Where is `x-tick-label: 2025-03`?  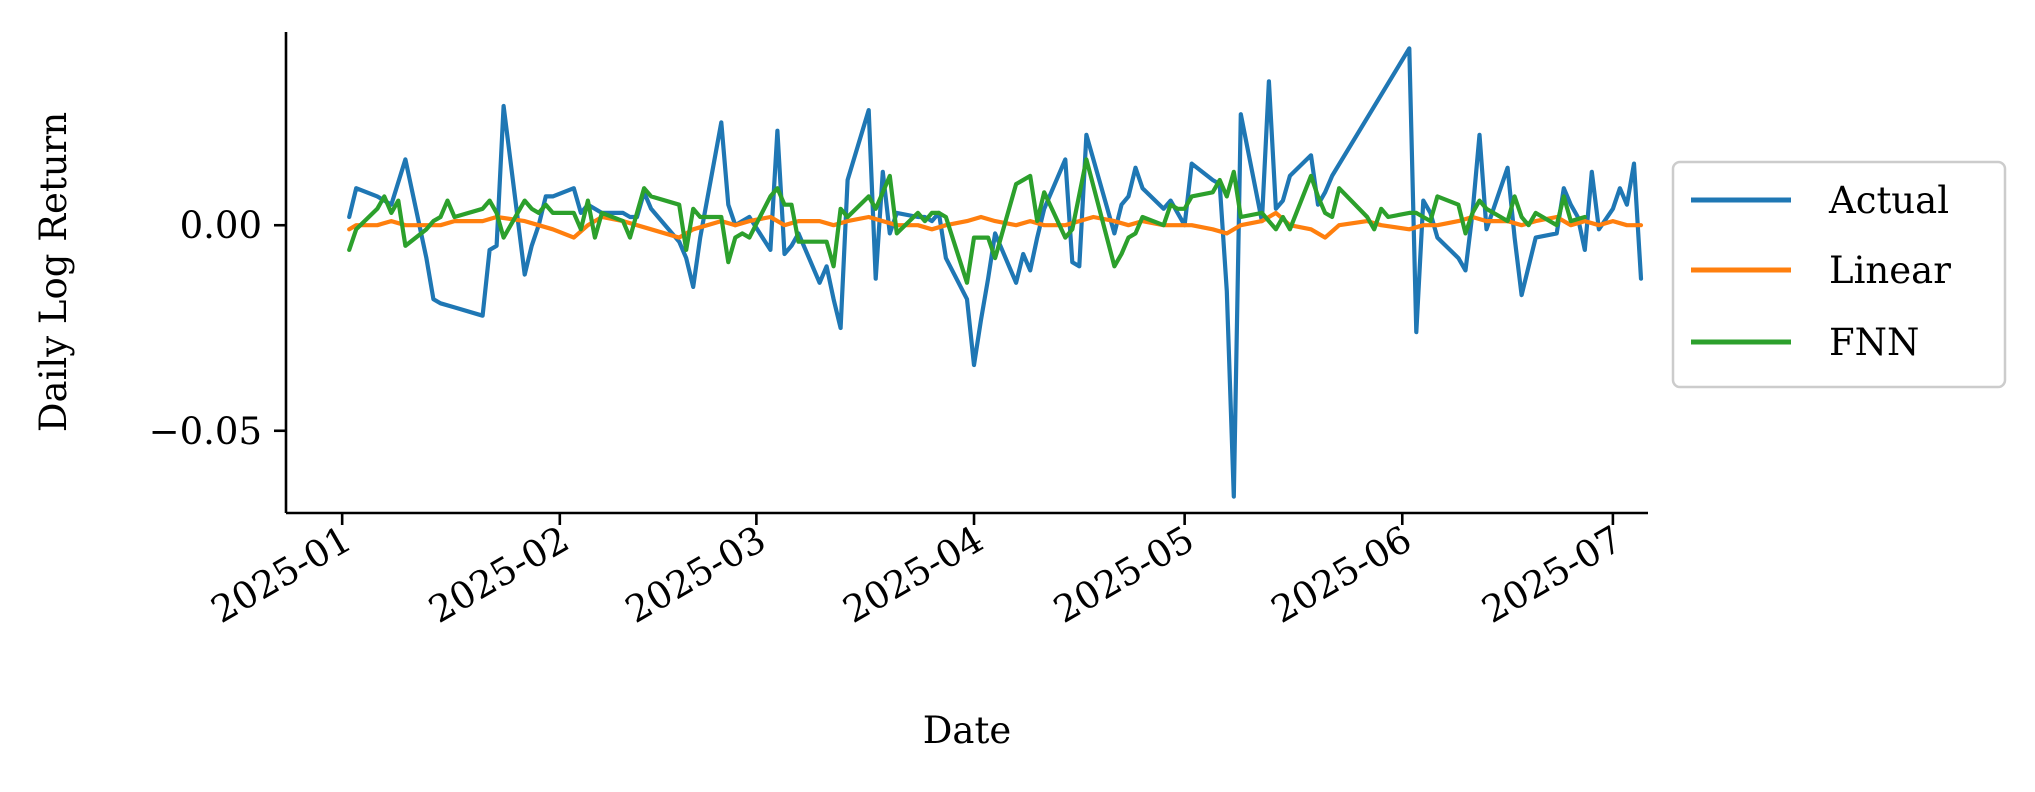
x-tick-label: 2025-03 is located at coordinates (695, 575).